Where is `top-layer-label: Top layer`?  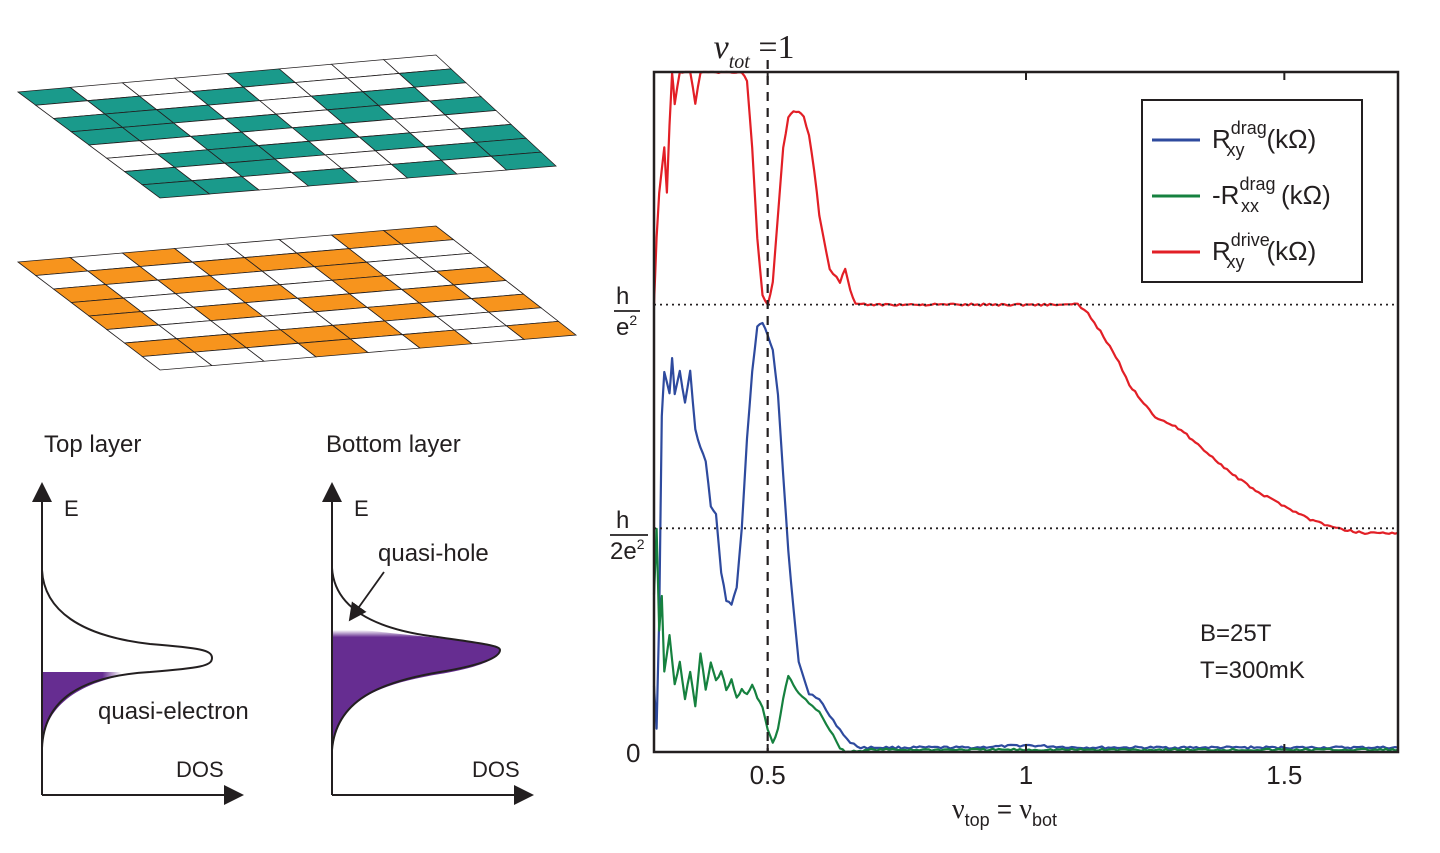
top-layer-label: Top layer is located at coordinates (92, 444).